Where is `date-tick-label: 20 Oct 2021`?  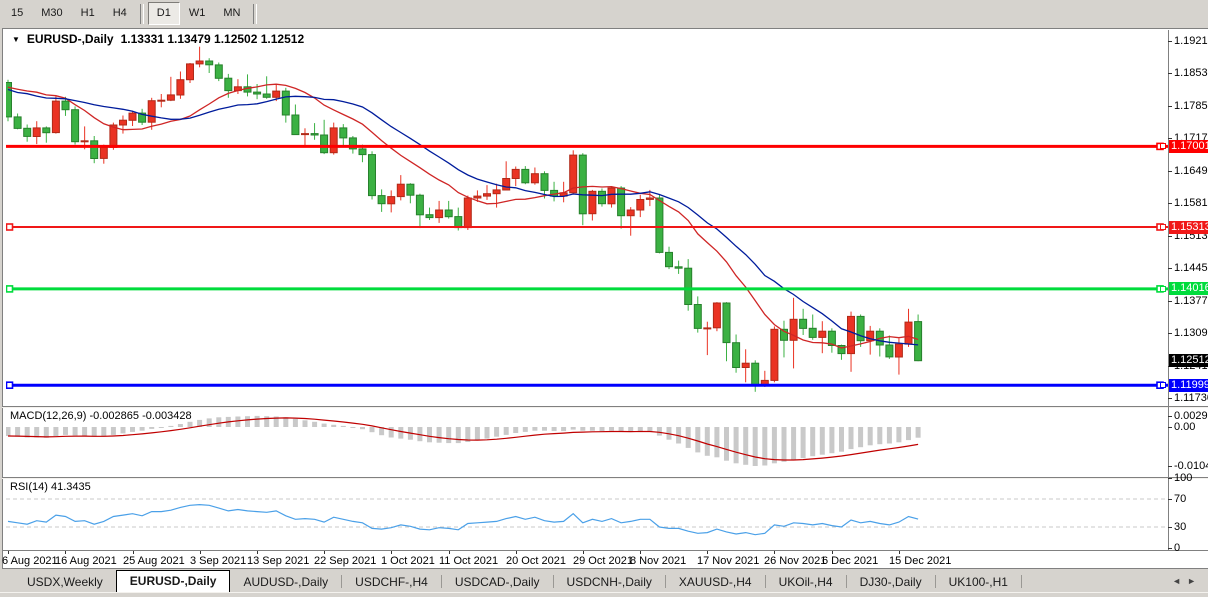
date-tick-label: 20 Oct 2021 is located at coordinates (536, 561).